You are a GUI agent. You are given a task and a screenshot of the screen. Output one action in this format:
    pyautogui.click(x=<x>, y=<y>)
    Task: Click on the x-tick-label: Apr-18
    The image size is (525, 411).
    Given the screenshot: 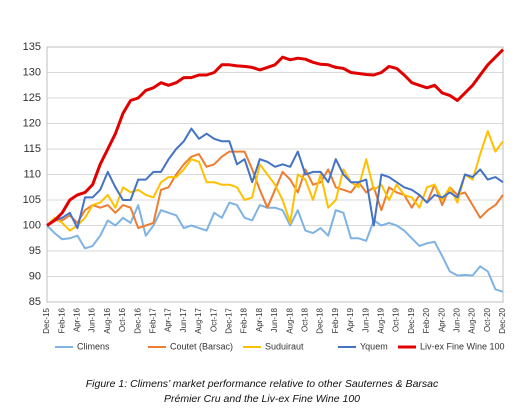 What is the action you would take?
    pyautogui.click(x=259, y=319)
    